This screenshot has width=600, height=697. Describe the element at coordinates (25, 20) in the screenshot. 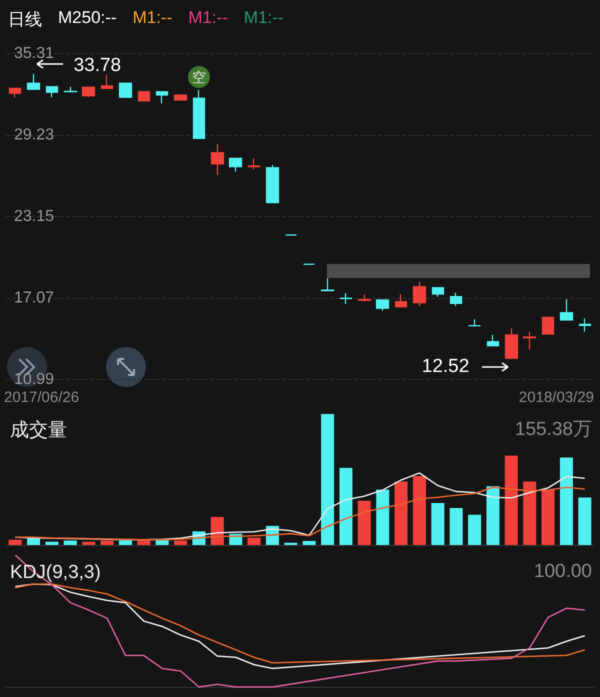

I see `chart-title: 日线` at that location.